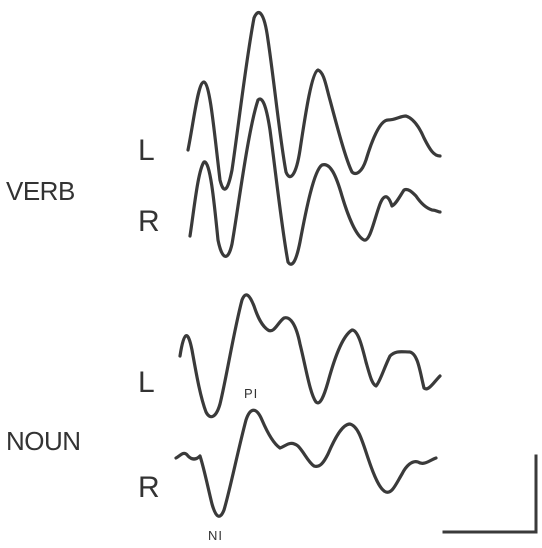  What do you see at coordinates (306, 463) in the screenshot?
I see `noun-right-waveform` at bounding box center [306, 463].